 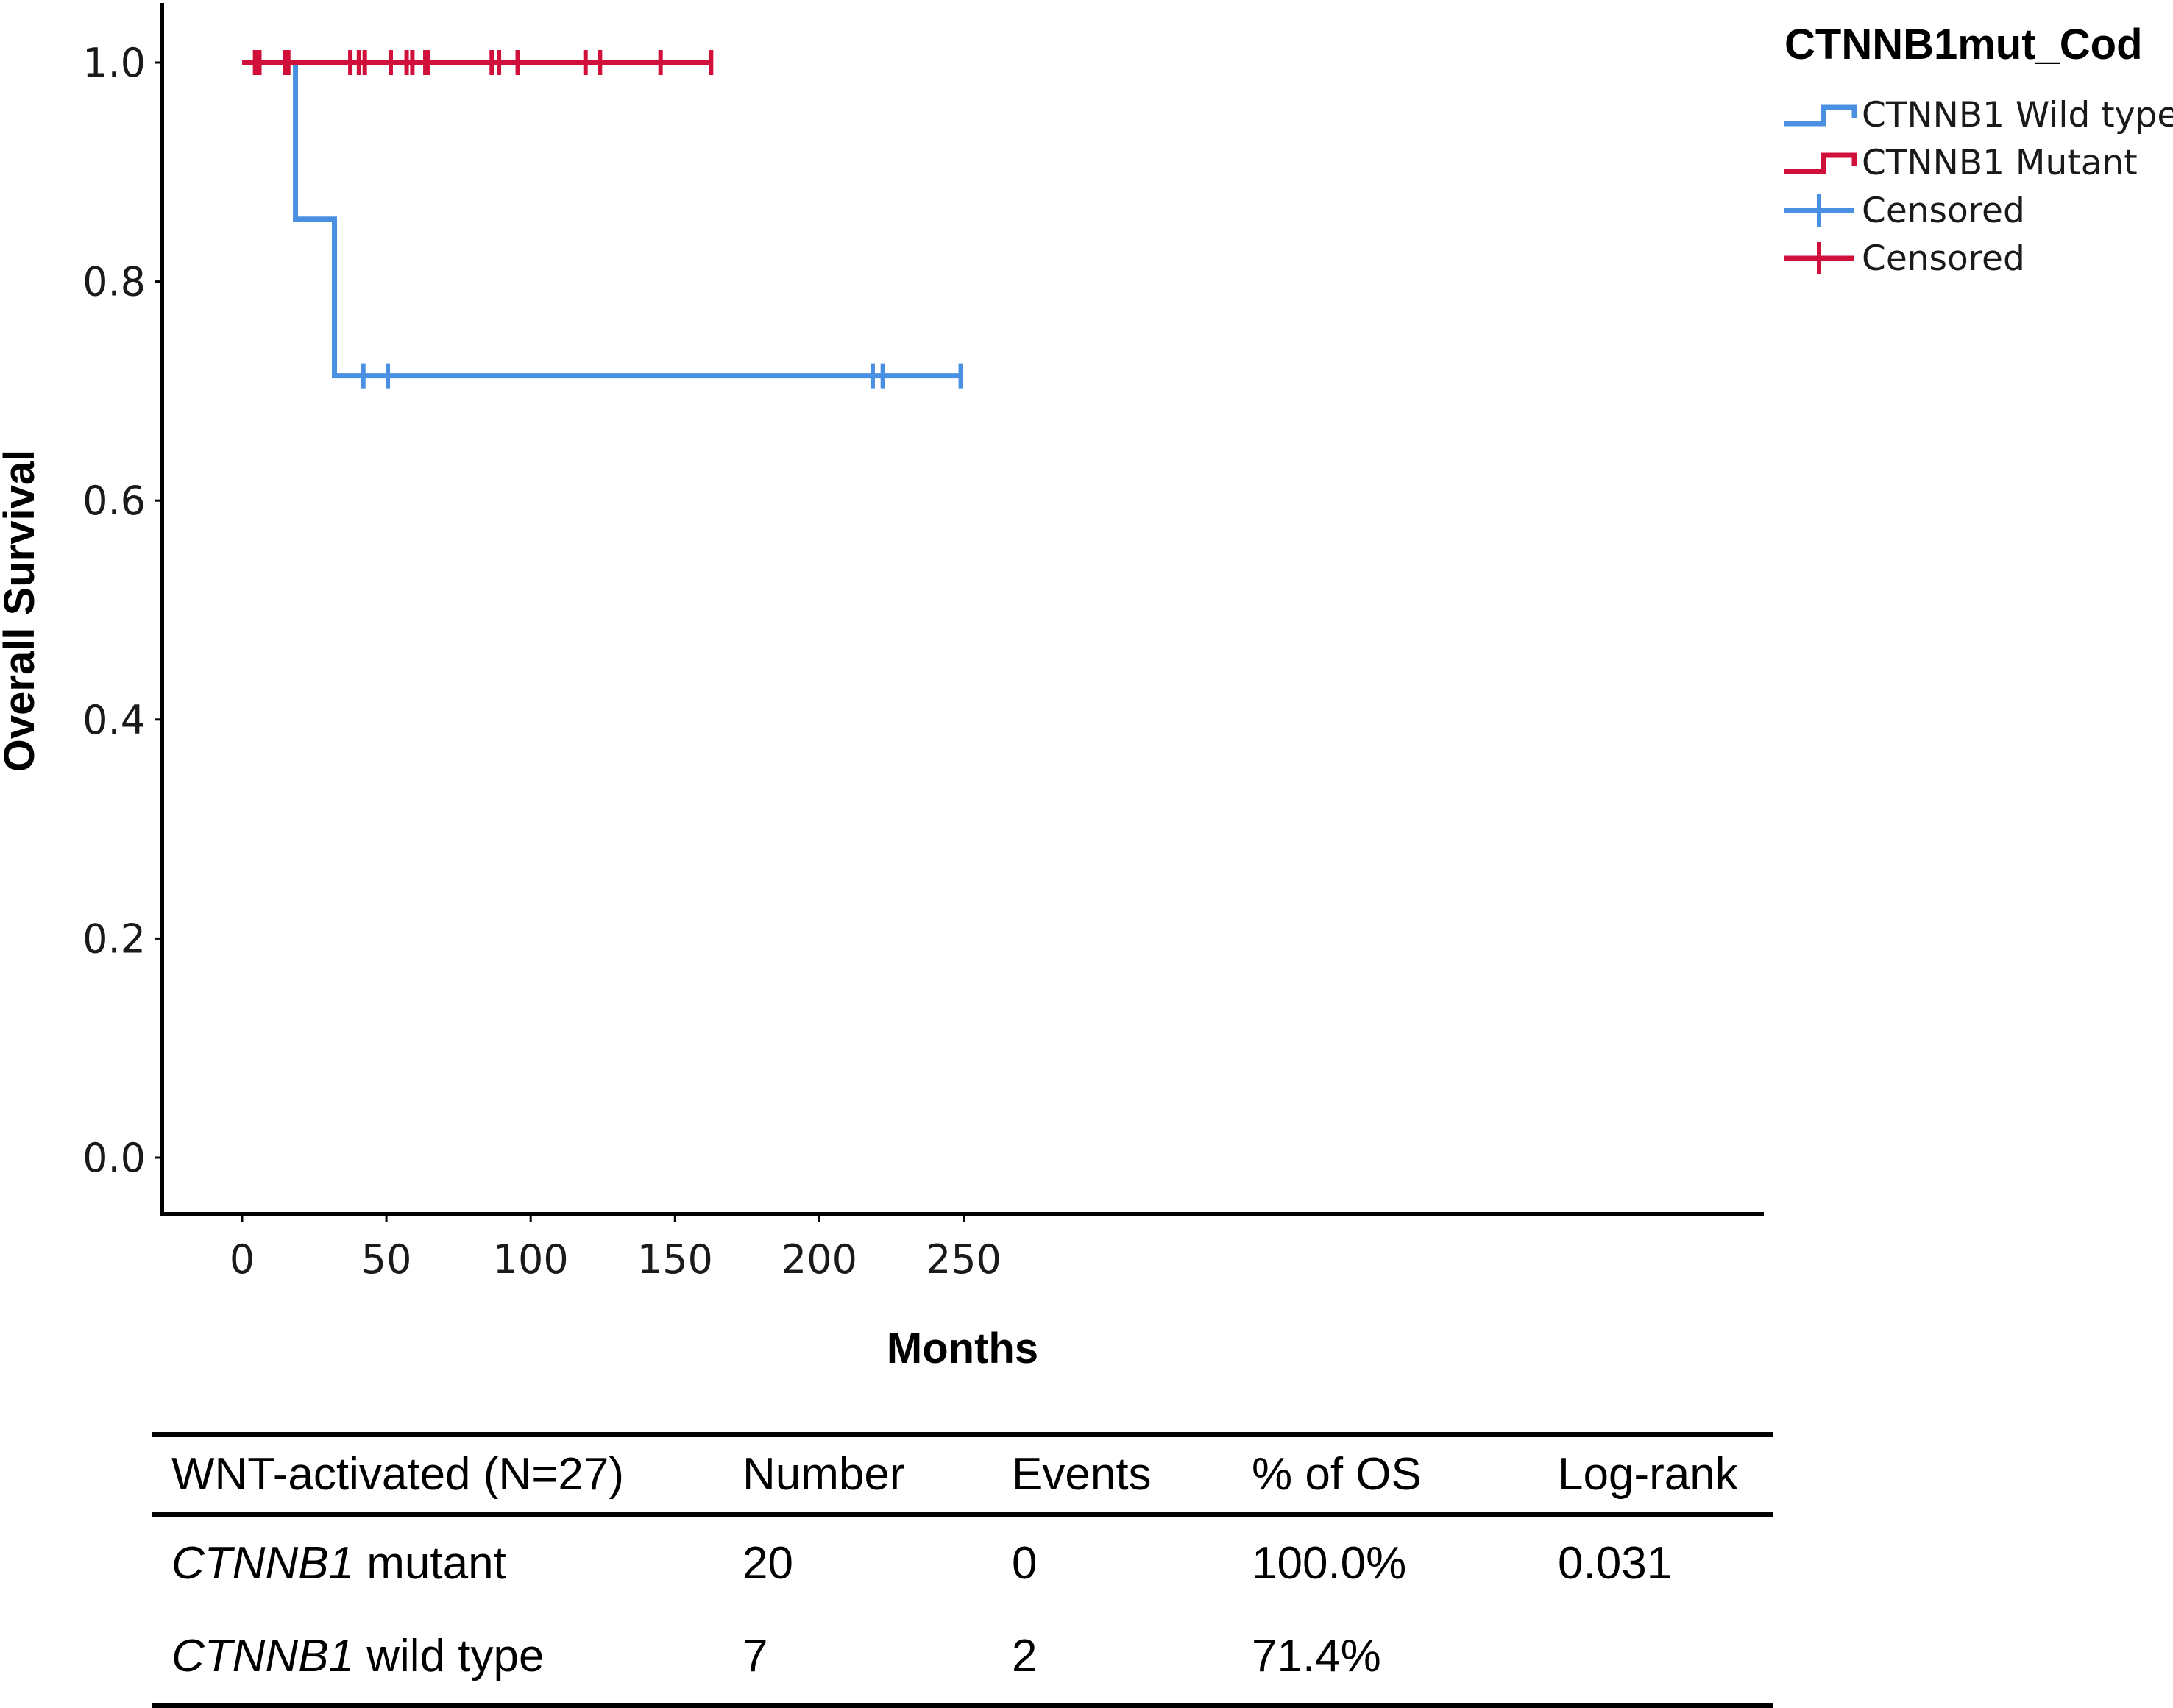 What do you see at coordinates (1656, 1658) in the screenshot?
I see `cell-logrank` at bounding box center [1656, 1658].